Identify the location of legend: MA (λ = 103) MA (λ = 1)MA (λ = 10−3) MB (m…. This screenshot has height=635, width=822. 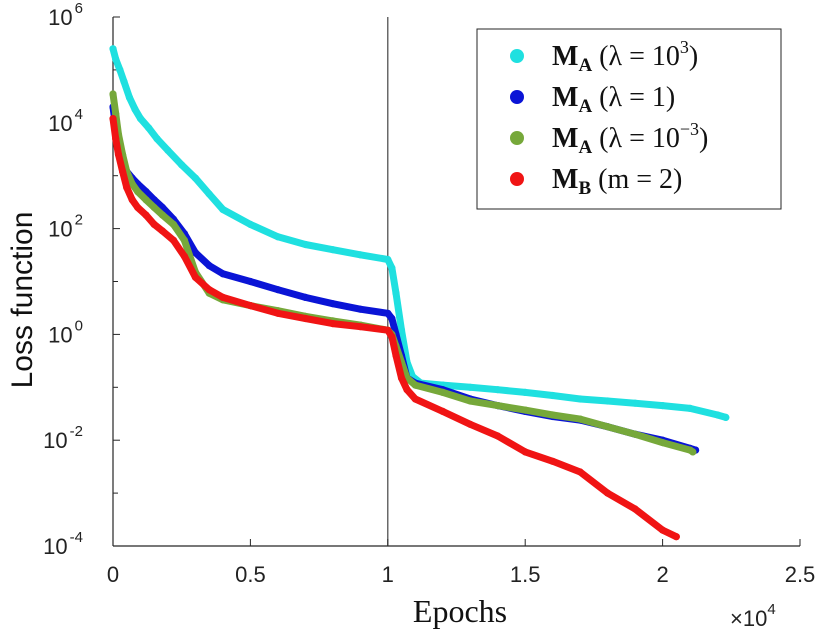
(629, 119).